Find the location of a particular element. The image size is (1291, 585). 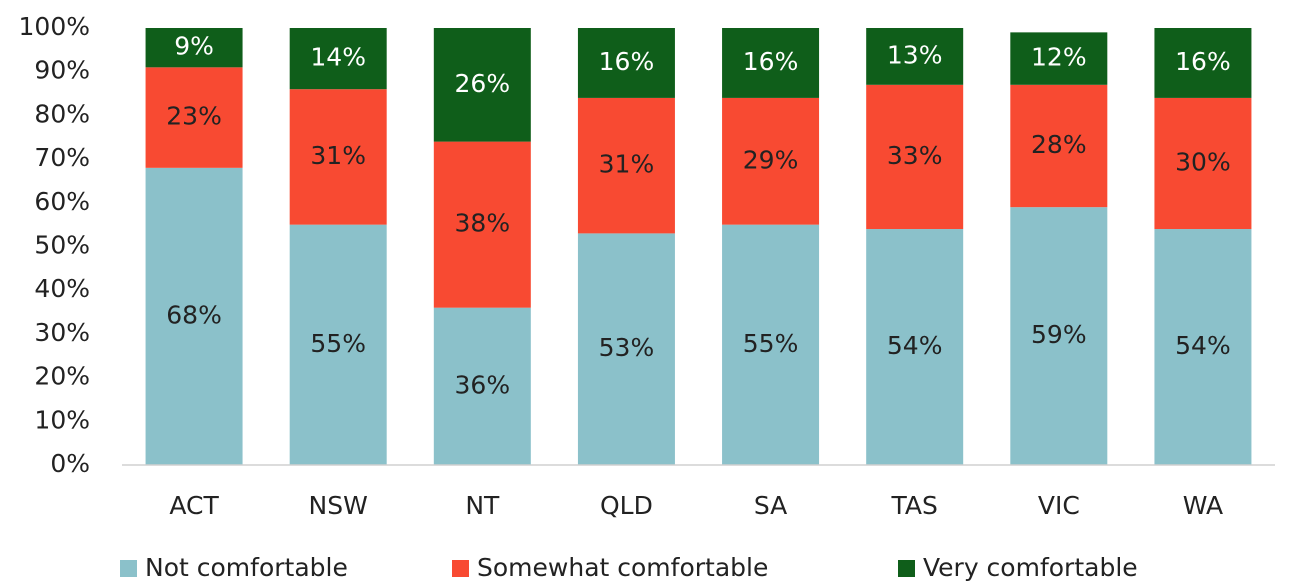

data-label: 36% is located at coordinates (483, 384).